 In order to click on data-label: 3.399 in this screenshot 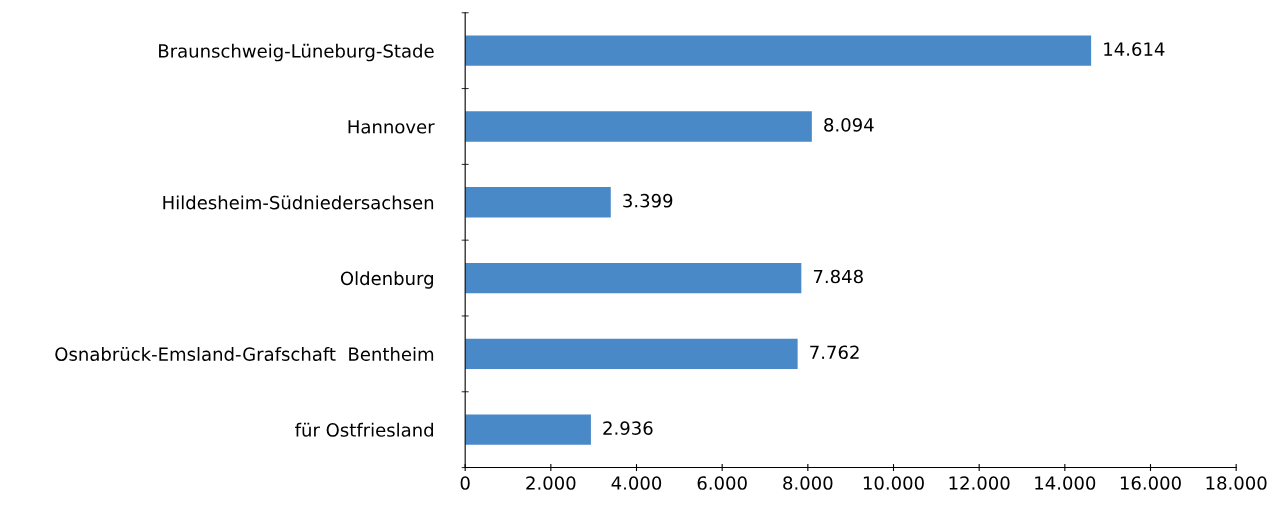, I will do `click(648, 200)`.